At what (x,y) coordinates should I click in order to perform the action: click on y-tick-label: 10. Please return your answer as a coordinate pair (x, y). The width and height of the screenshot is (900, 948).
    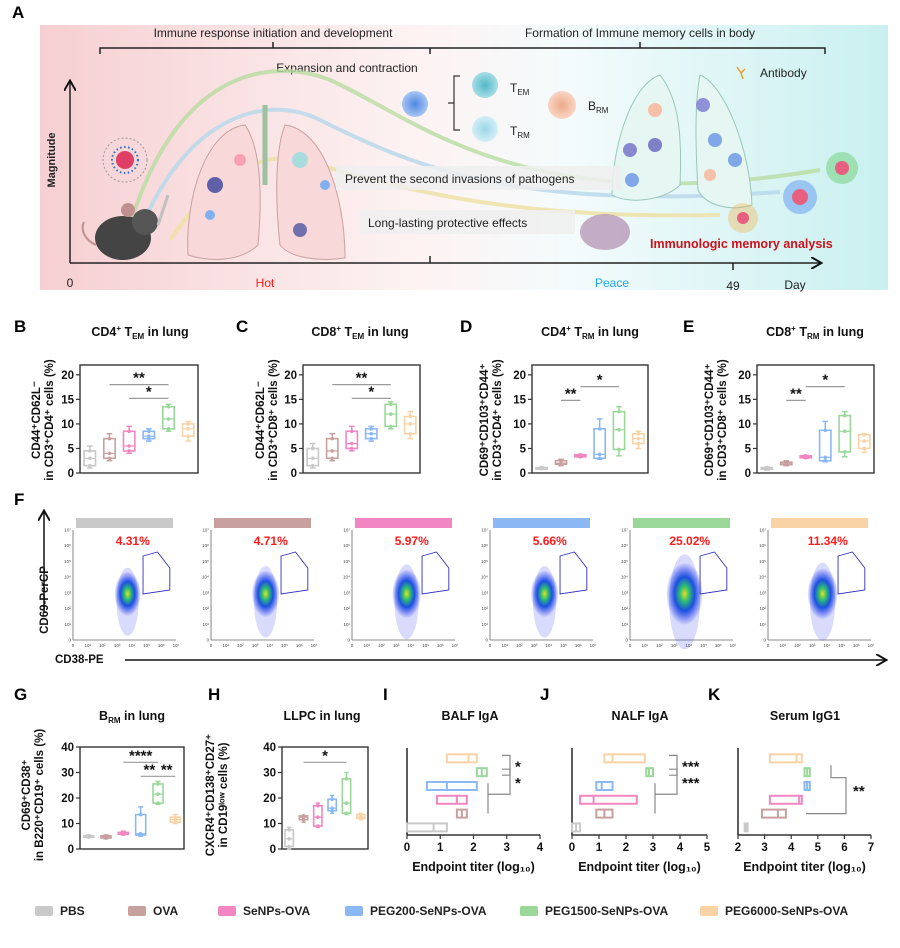
    Looking at the image, I should click on (67, 825).